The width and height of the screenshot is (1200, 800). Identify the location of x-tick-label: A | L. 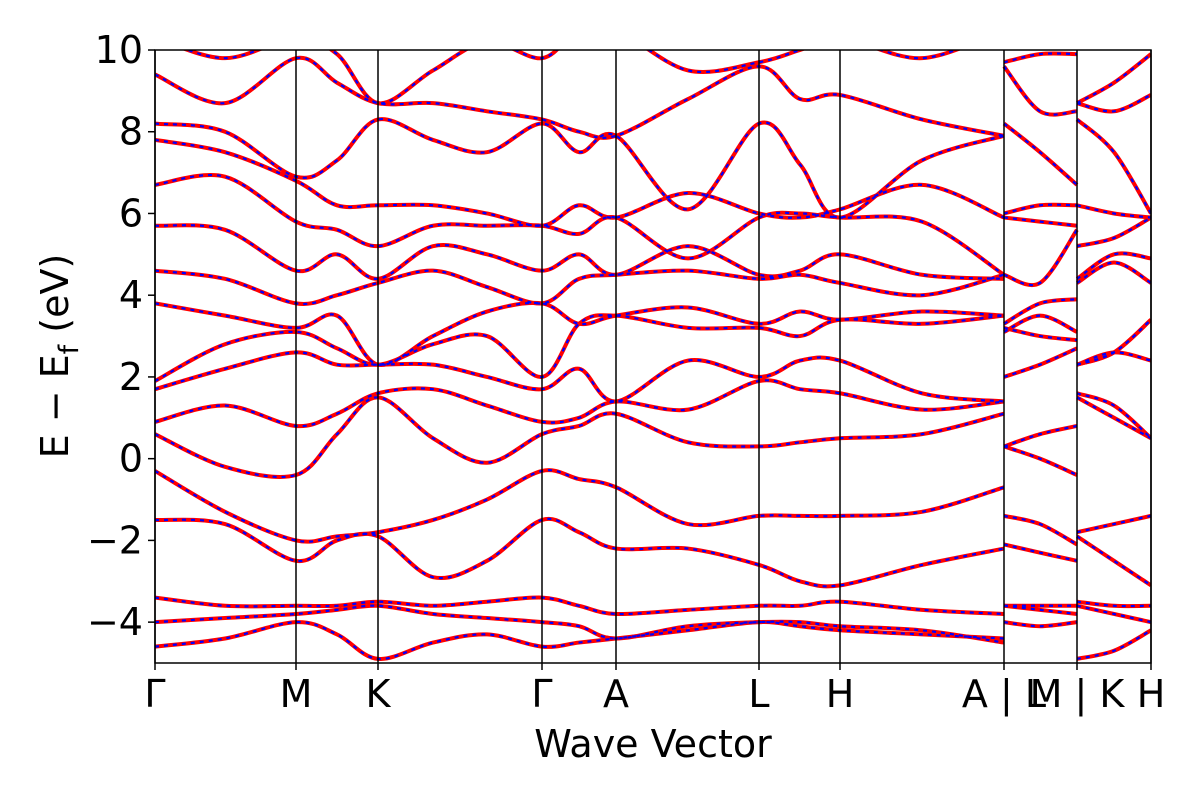
(1004, 694).